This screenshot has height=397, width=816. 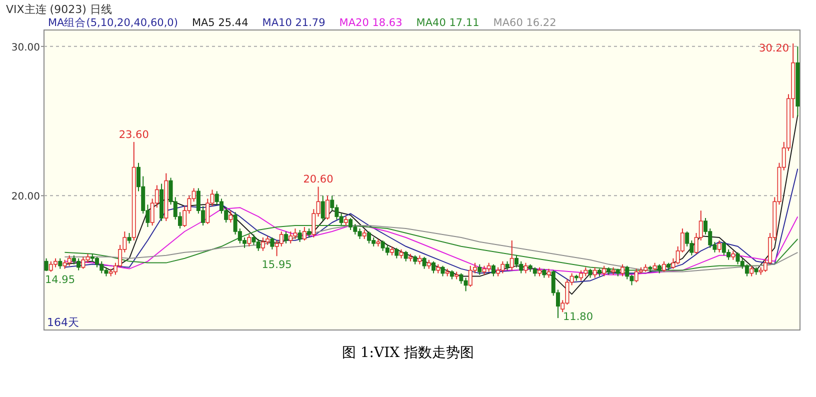 What do you see at coordinates (133, 134) in the screenshot?
I see `annotation: 23.60` at bounding box center [133, 134].